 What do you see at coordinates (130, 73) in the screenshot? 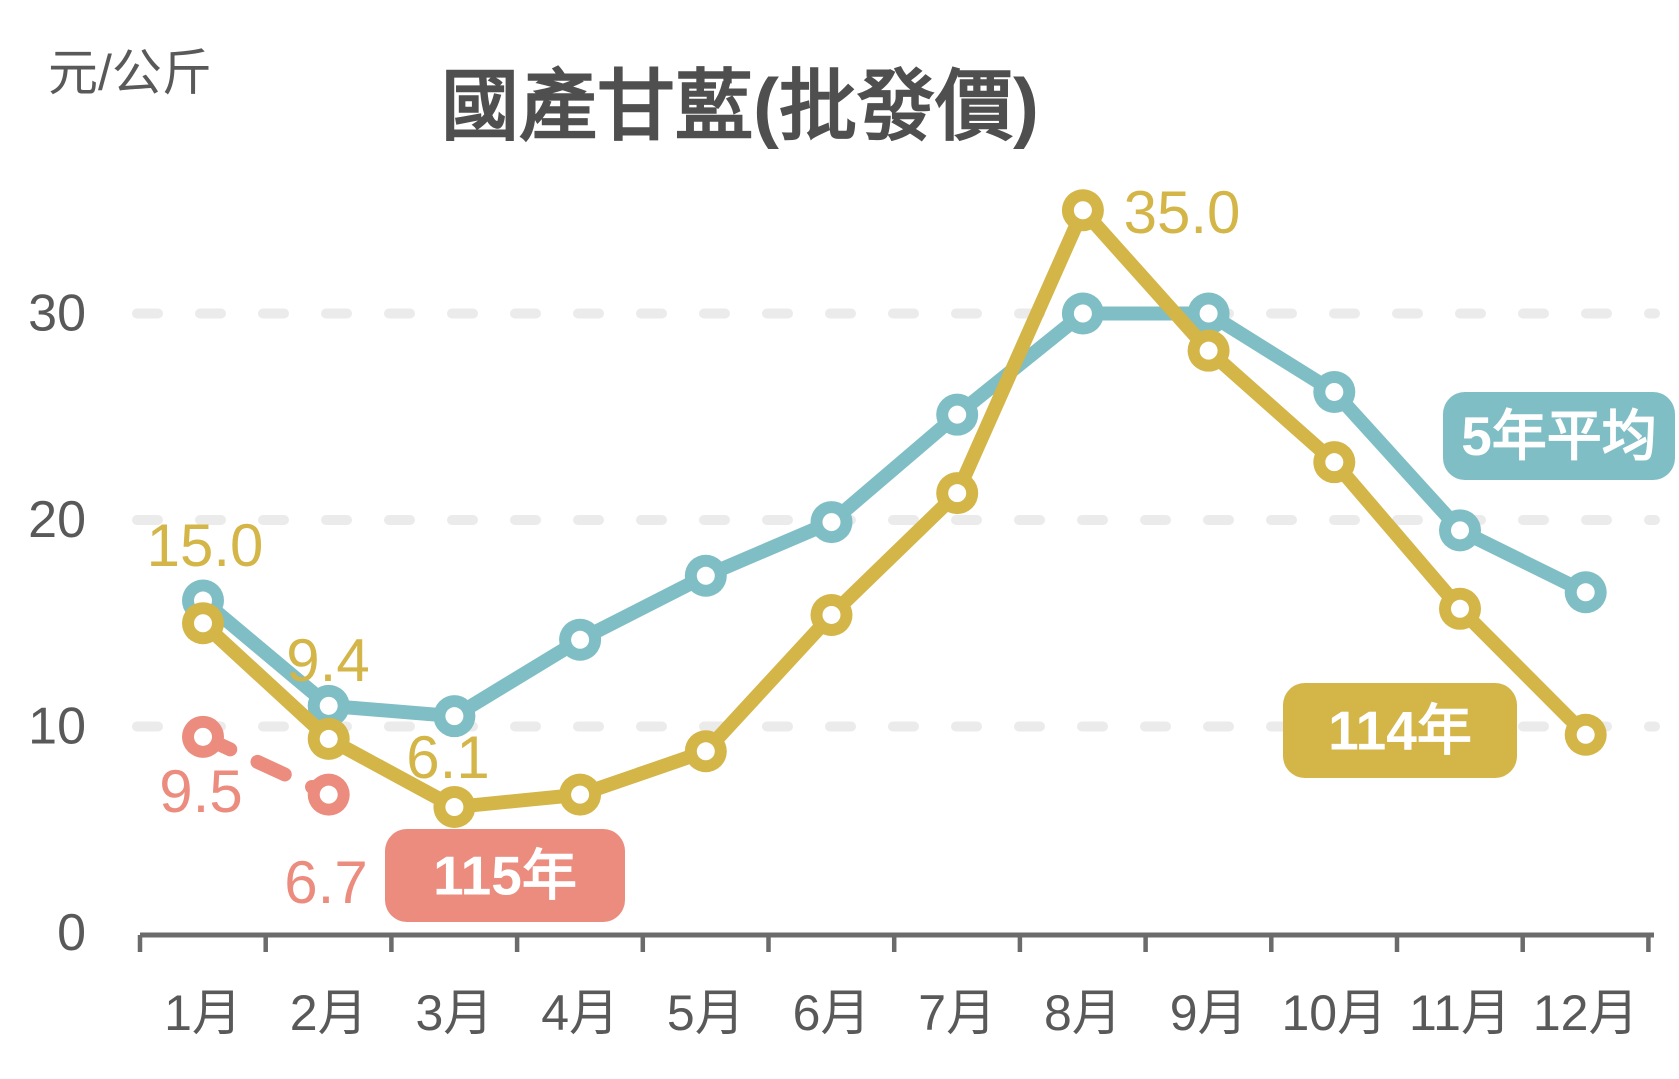
I see `y-axis-unit-label: 元/公斤` at bounding box center [130, 73].